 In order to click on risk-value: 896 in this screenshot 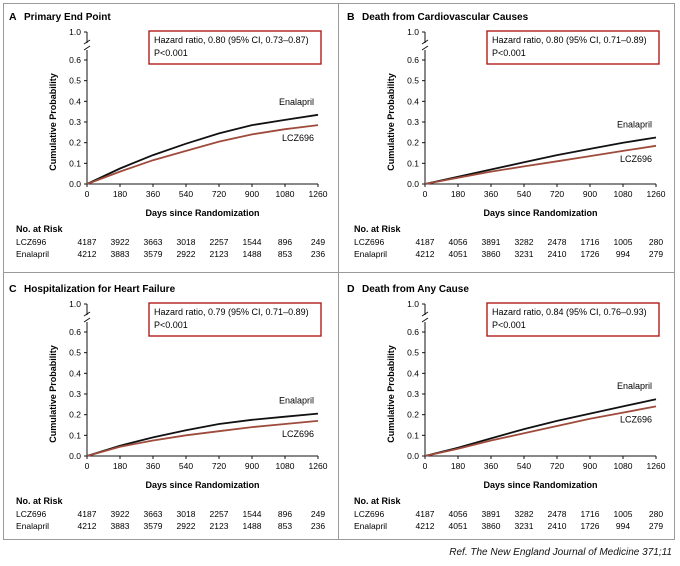, I will do `click(285, 514)`.